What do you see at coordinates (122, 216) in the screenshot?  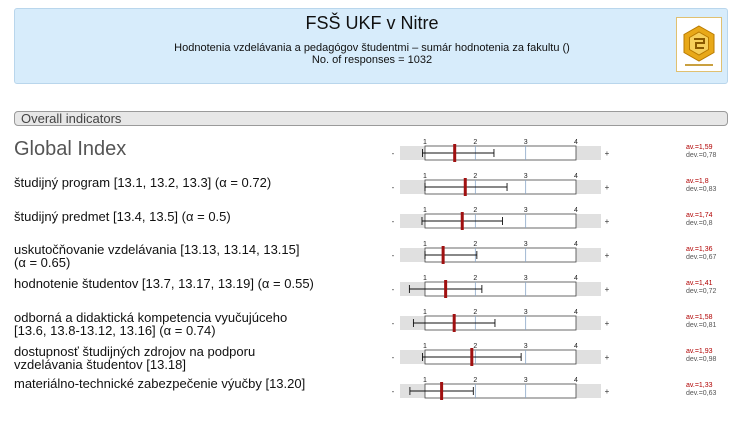 I see `indicator-label: študijný predmet [13.4, 13.5] (α = 0.5)` at bounding box center [122, 216].